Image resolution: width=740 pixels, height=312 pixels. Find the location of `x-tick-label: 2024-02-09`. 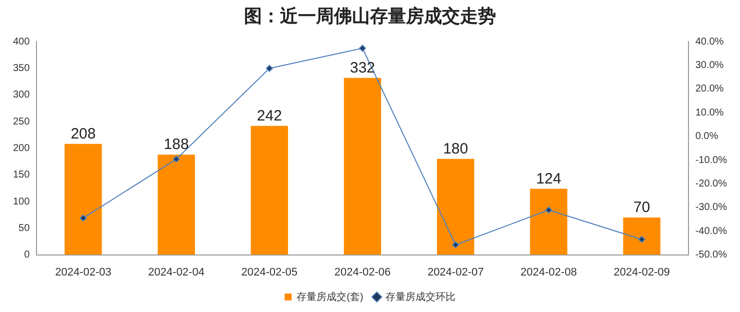

x-tick-label: 2024-02-09 is located at coordinates (642, 272).